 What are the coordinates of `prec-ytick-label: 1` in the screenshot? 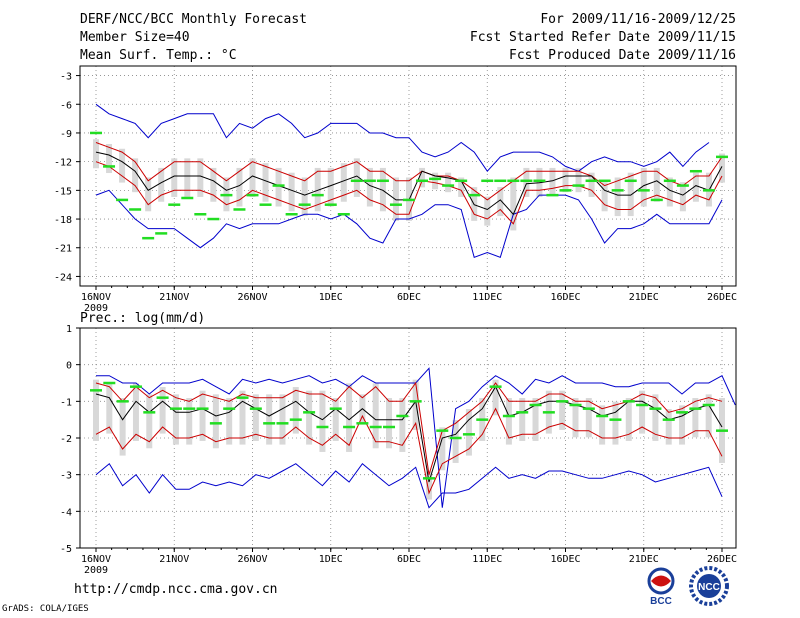 It's located at (69, 329).